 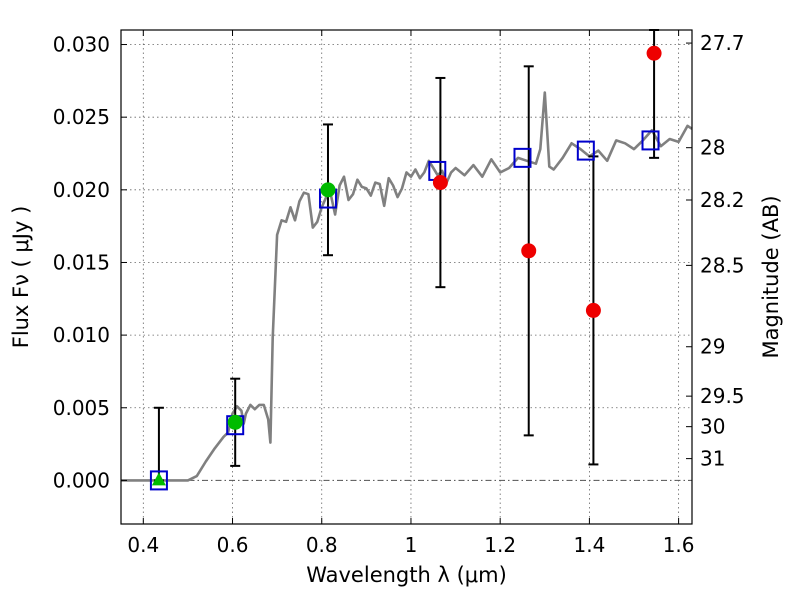 I want to click on y-tick-label: 0.010, so click(x=81, y=335).